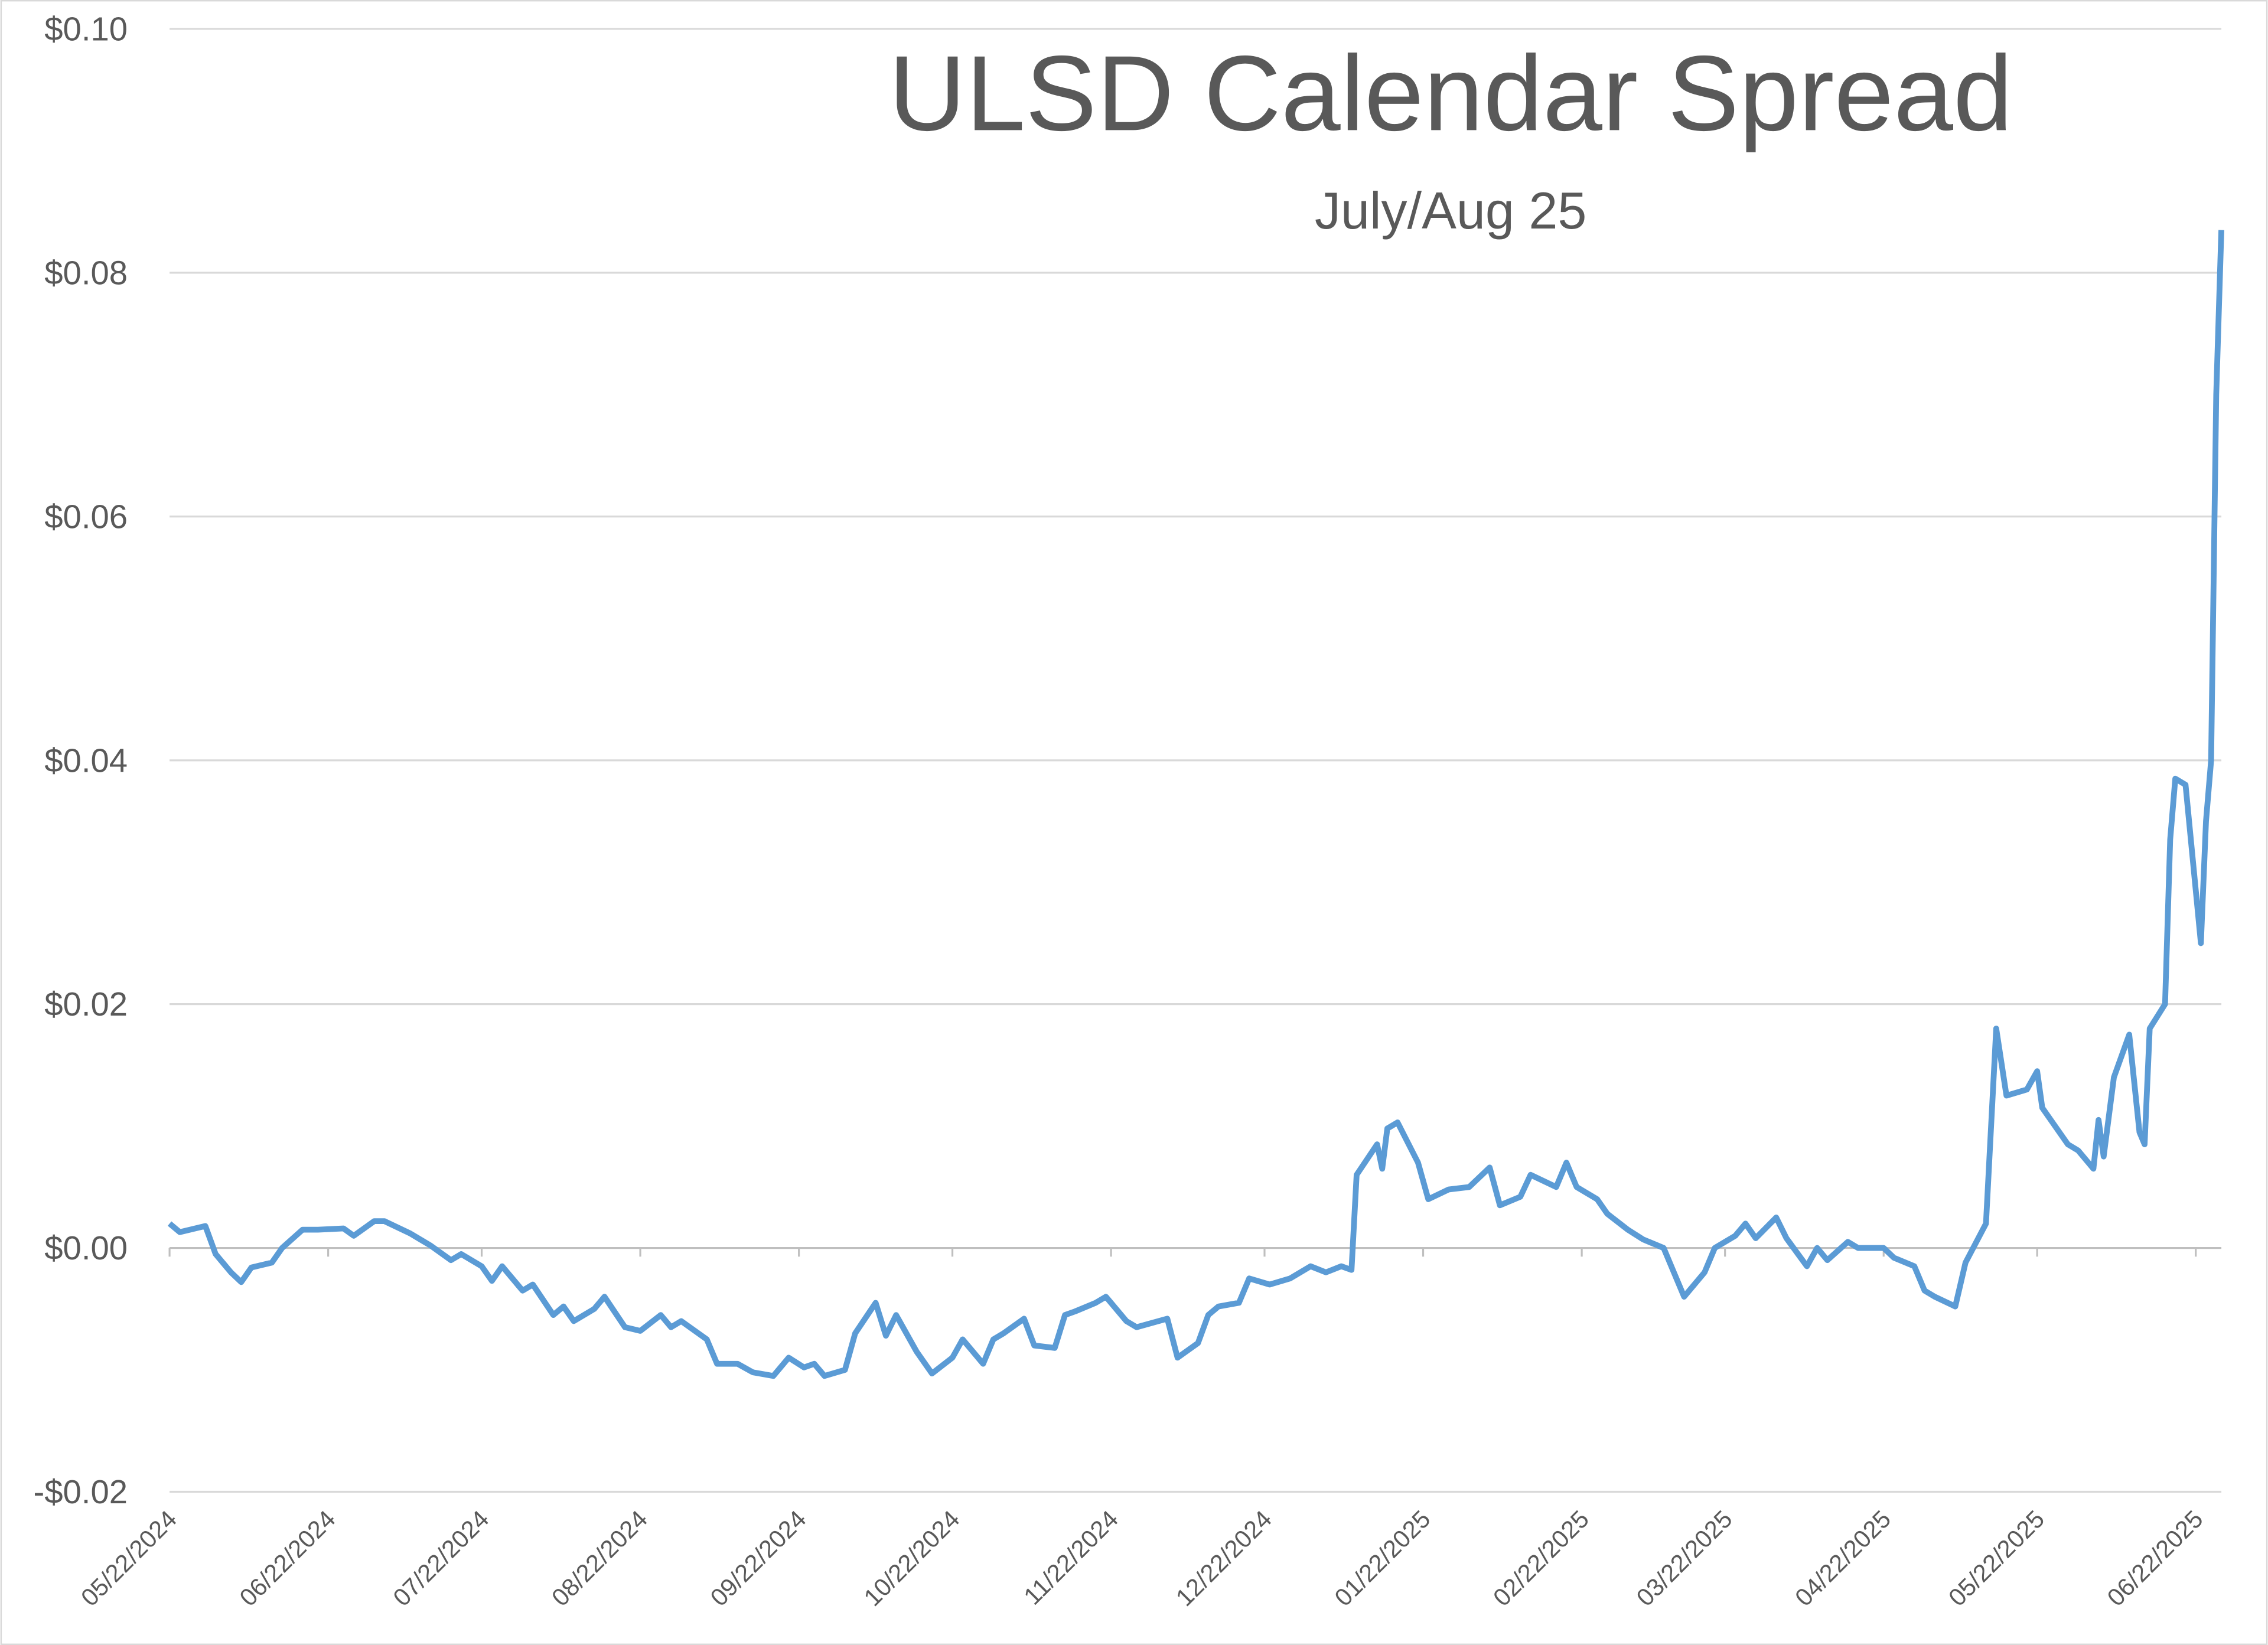 This screenshot has height=1645, width=2268. What do you see at coordinates (86, 516) in the screenshot?
I see `y-tick-label: $0.06` at bounding box center [86, 516].